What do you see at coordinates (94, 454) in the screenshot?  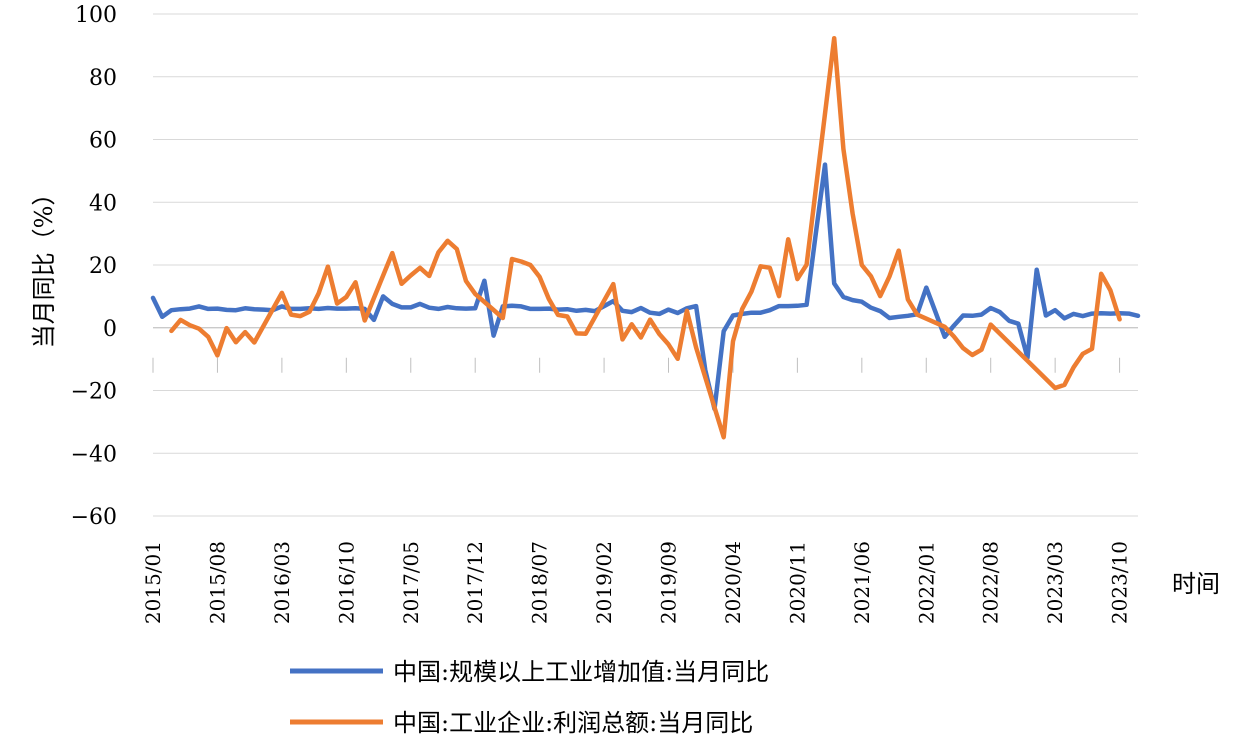 I see `y-tick-label: −40` at bounding box center [94, 454].